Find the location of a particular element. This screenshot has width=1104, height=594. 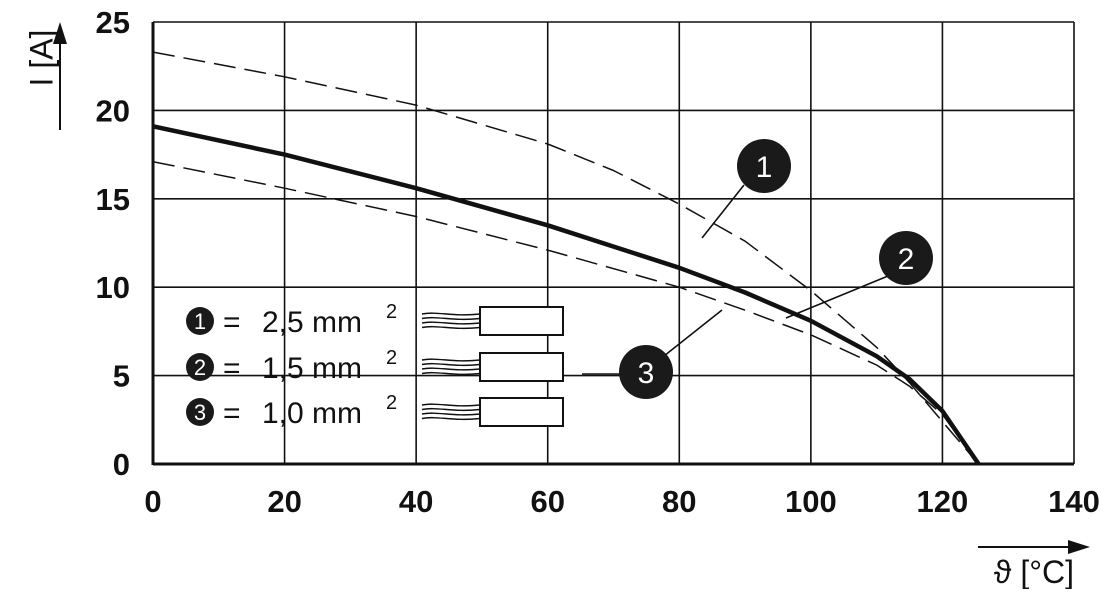

series-callouts: 1 2 3 is located at coordinates (757, 269).